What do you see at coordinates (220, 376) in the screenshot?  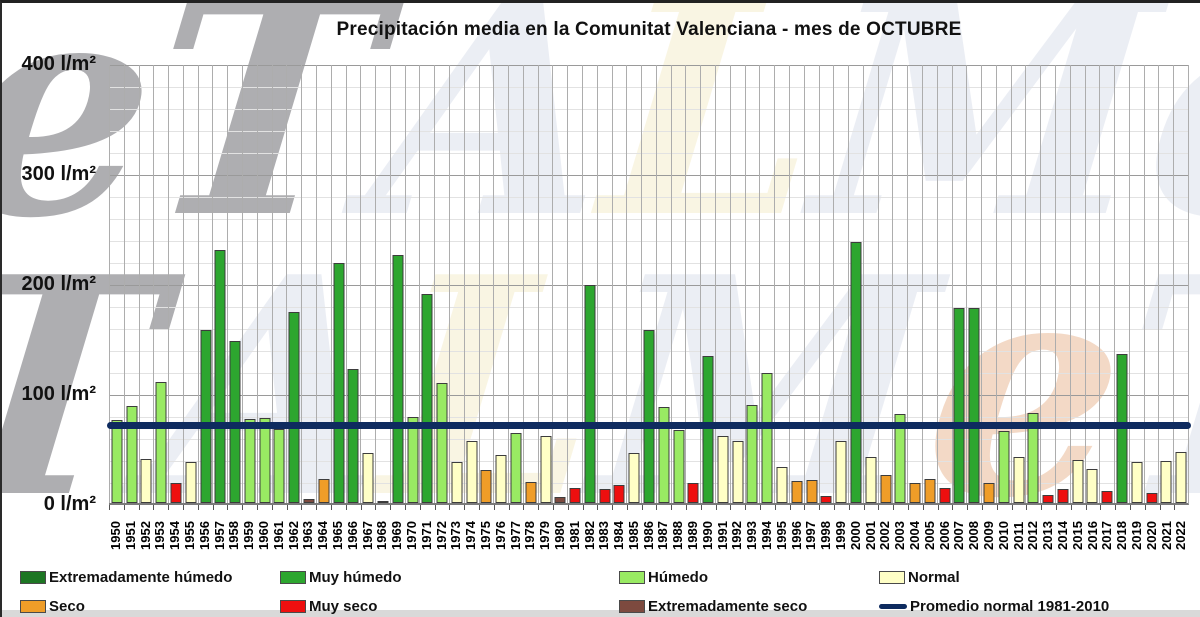 I see `bar-1957` at bounding box center [220, 376].